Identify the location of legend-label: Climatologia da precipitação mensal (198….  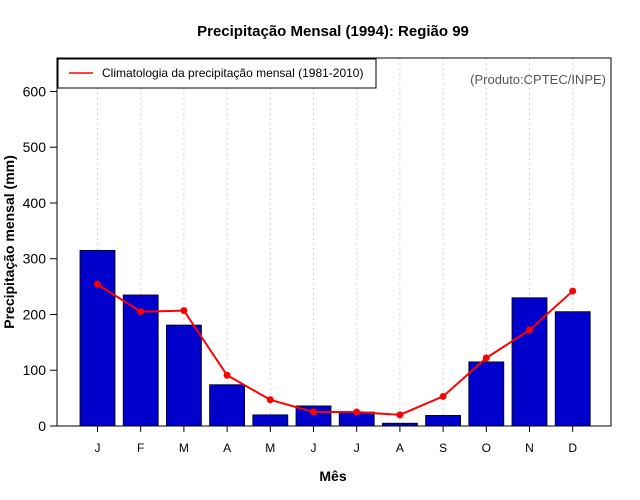
(232, 73).